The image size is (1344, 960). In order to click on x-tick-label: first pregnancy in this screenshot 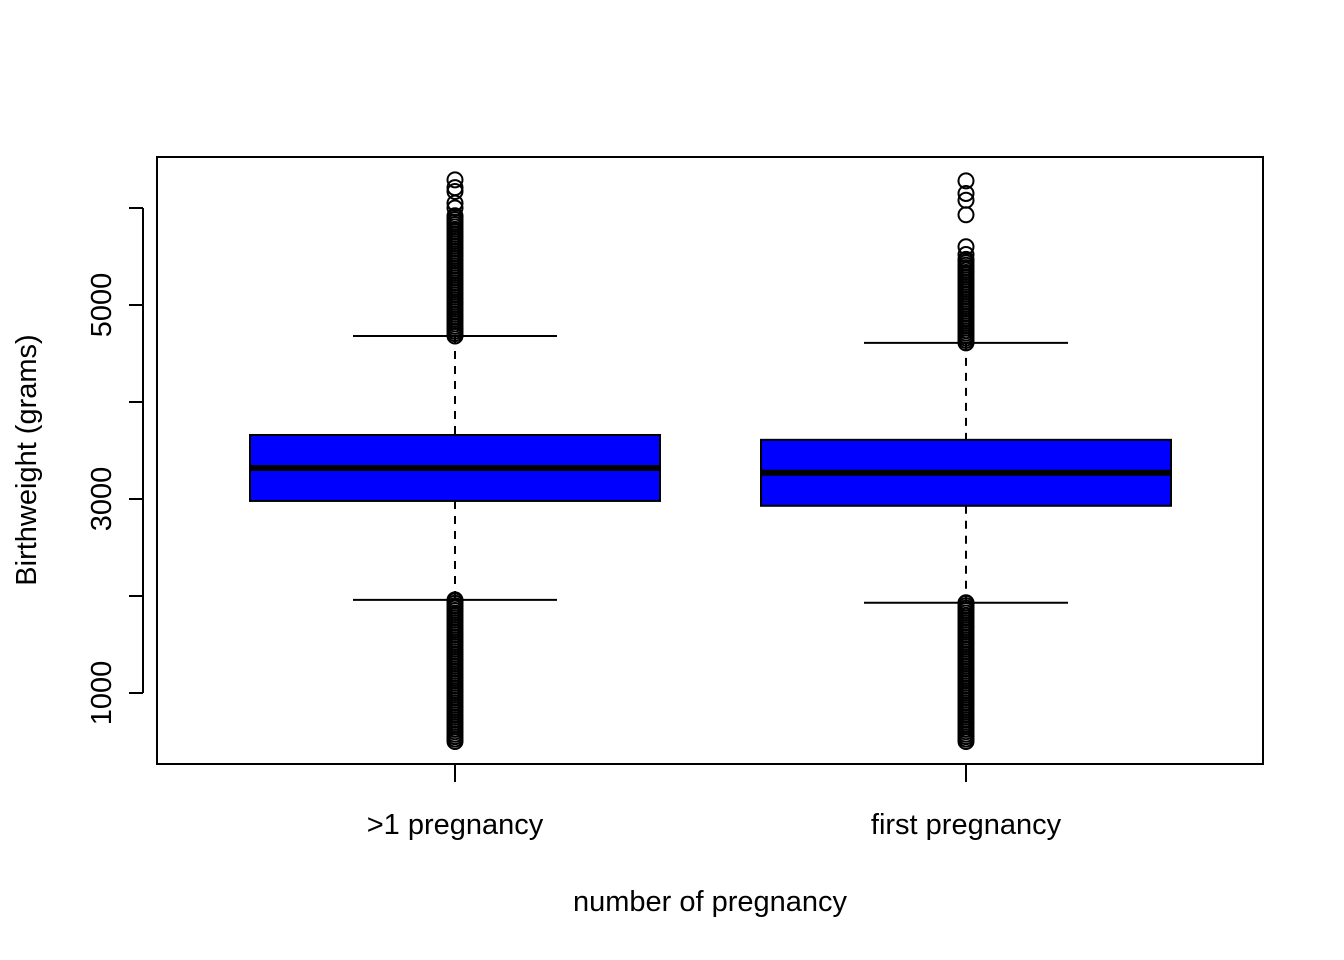, I will do `click(966, 825)`.